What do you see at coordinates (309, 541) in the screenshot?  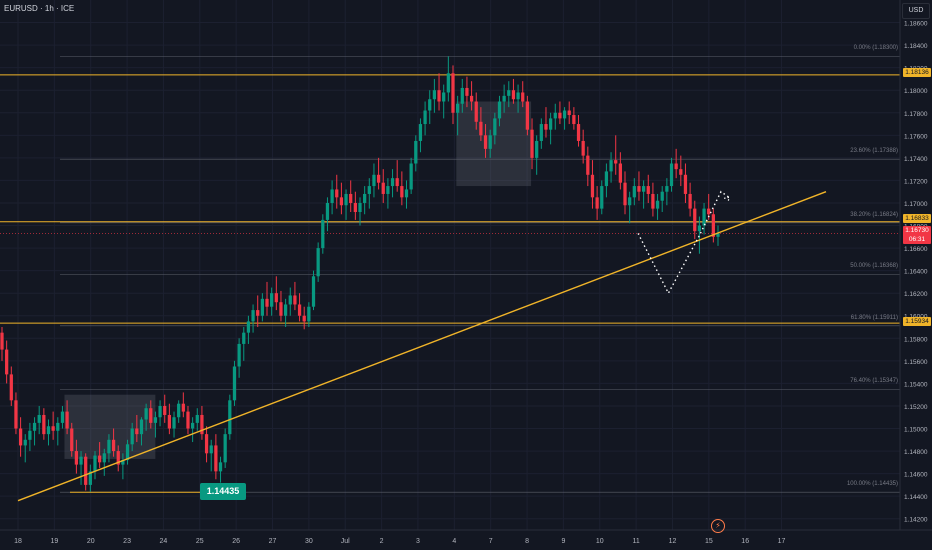 I see `time-tick: 30` at bounding box center [309, 541].